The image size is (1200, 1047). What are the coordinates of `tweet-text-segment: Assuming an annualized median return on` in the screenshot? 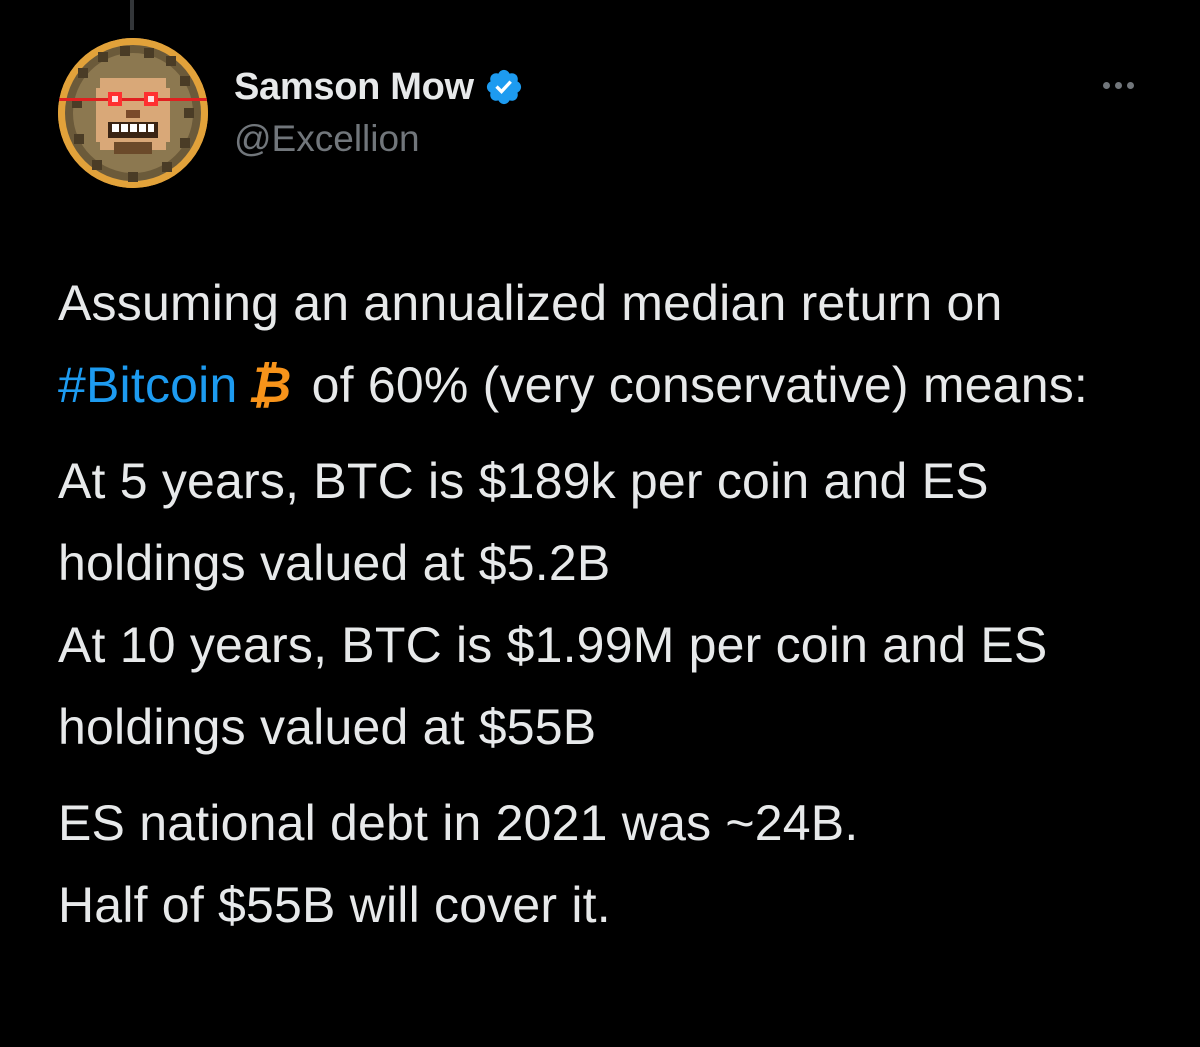 It's located at (530, 303).